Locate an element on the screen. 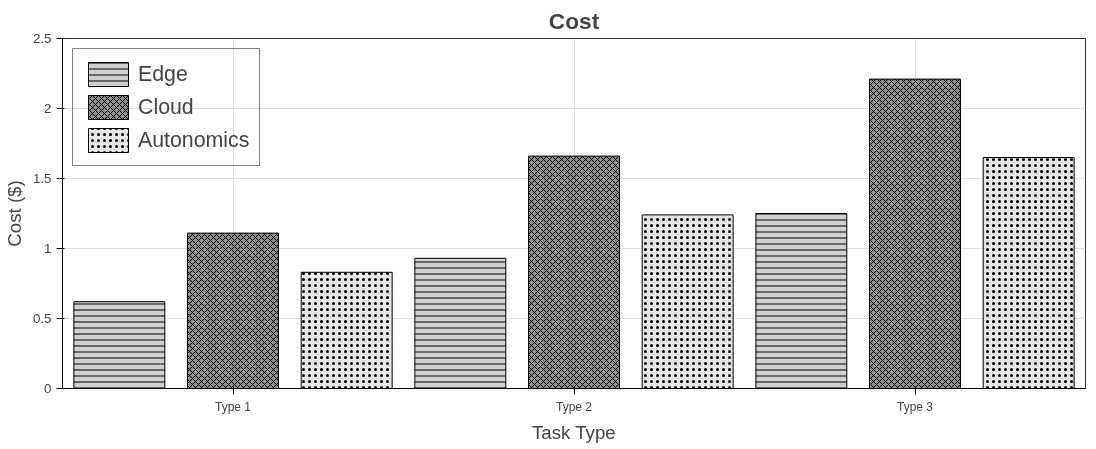 This screenshot has height=449, width=1096. legend-label: Edge is located at coordinates (163, 74).